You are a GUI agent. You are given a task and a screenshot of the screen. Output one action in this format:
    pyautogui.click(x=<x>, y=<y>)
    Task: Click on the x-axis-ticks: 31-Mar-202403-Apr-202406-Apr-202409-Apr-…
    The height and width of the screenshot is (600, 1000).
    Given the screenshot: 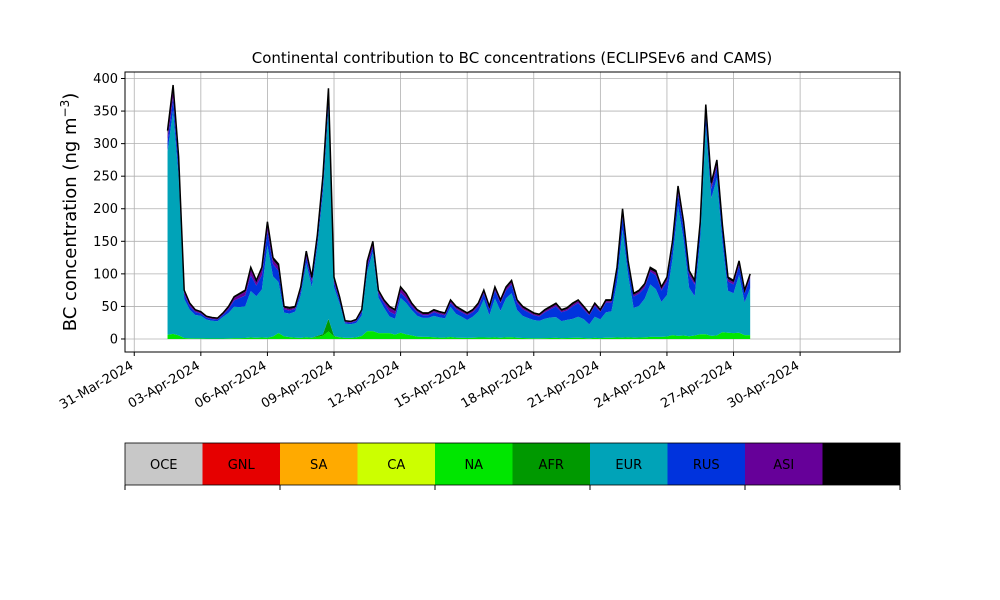 What is the action you would take?
    pyautogui.click(x=429, y=382)
    